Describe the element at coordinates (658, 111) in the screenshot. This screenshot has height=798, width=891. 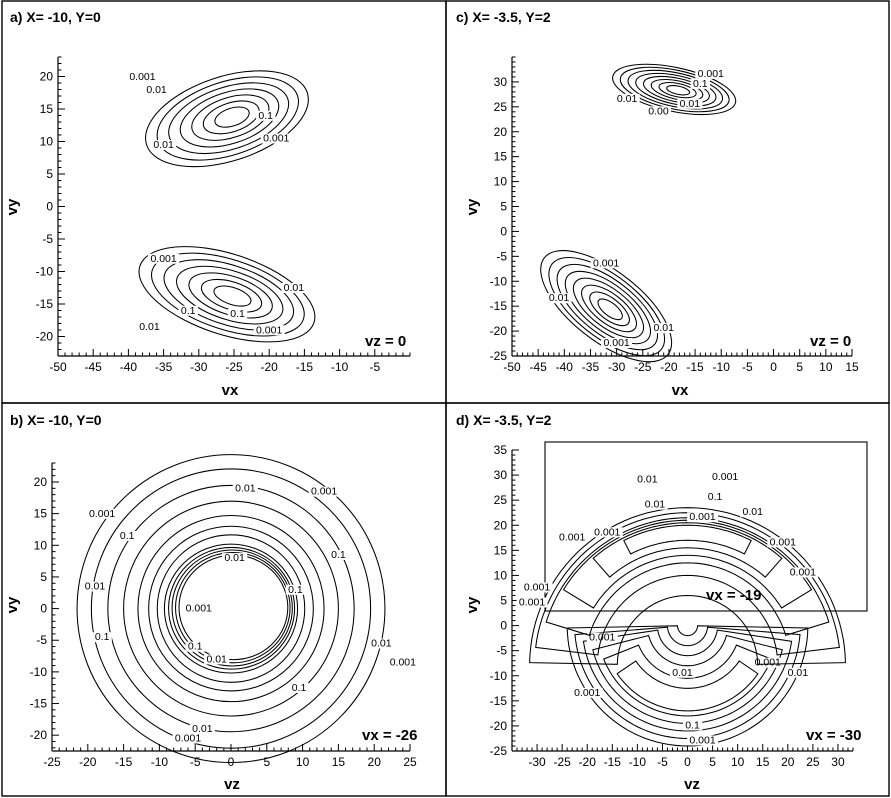
I see `contour-label: 0.00` at that location.